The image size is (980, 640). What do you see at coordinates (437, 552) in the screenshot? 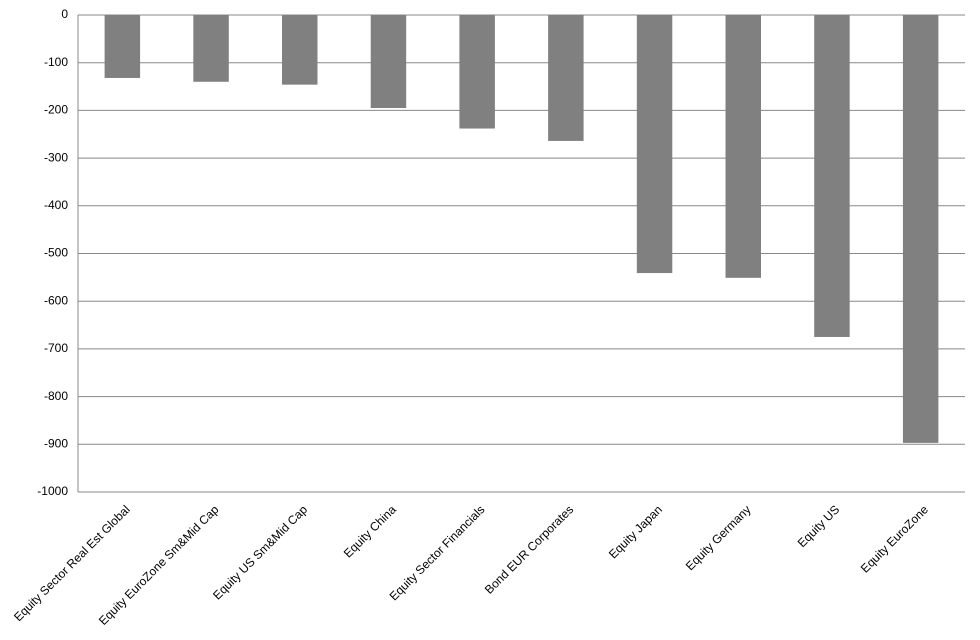
I see `x-tick-label: Equity Sector Financials` at bounding box center [437, 552].